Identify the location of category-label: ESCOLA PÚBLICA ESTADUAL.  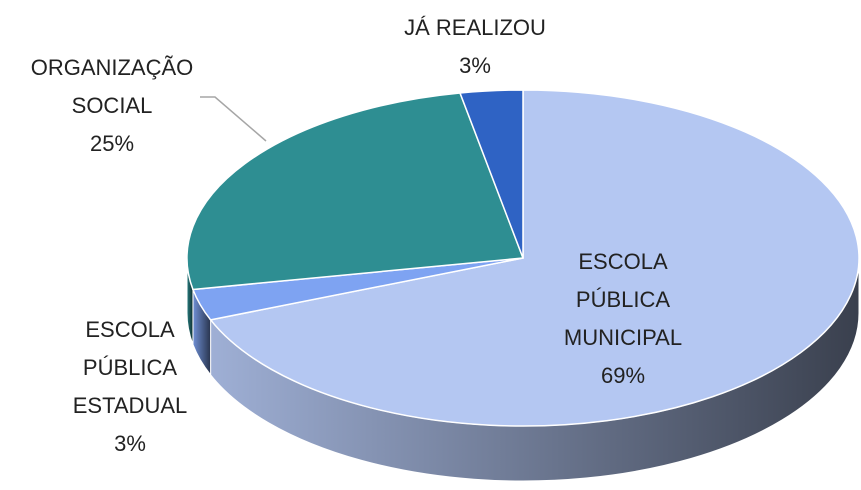
(130, 367).